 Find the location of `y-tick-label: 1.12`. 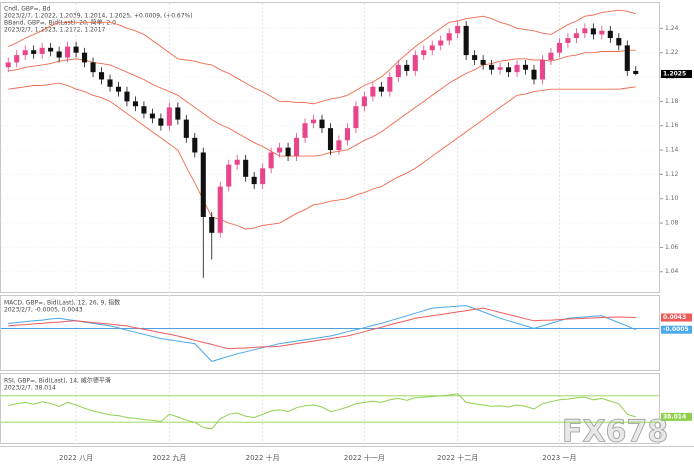

y-tick-label: 1.12 is located at coordinates (672, 174).